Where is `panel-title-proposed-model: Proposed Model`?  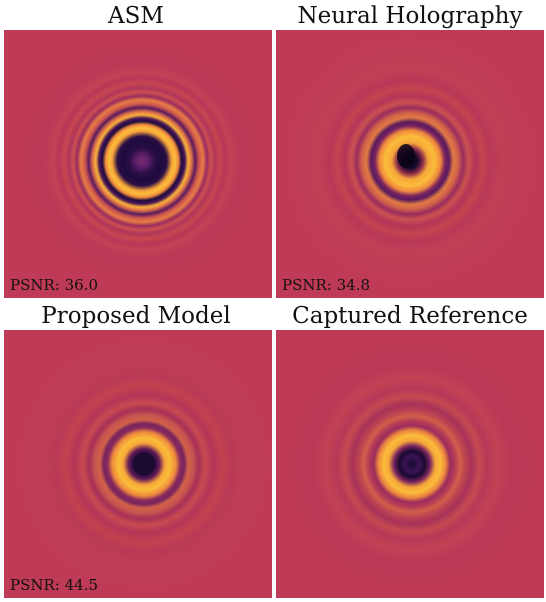
panel-title-proposed-model: Proposed Model is located at coordinates (136, 316).